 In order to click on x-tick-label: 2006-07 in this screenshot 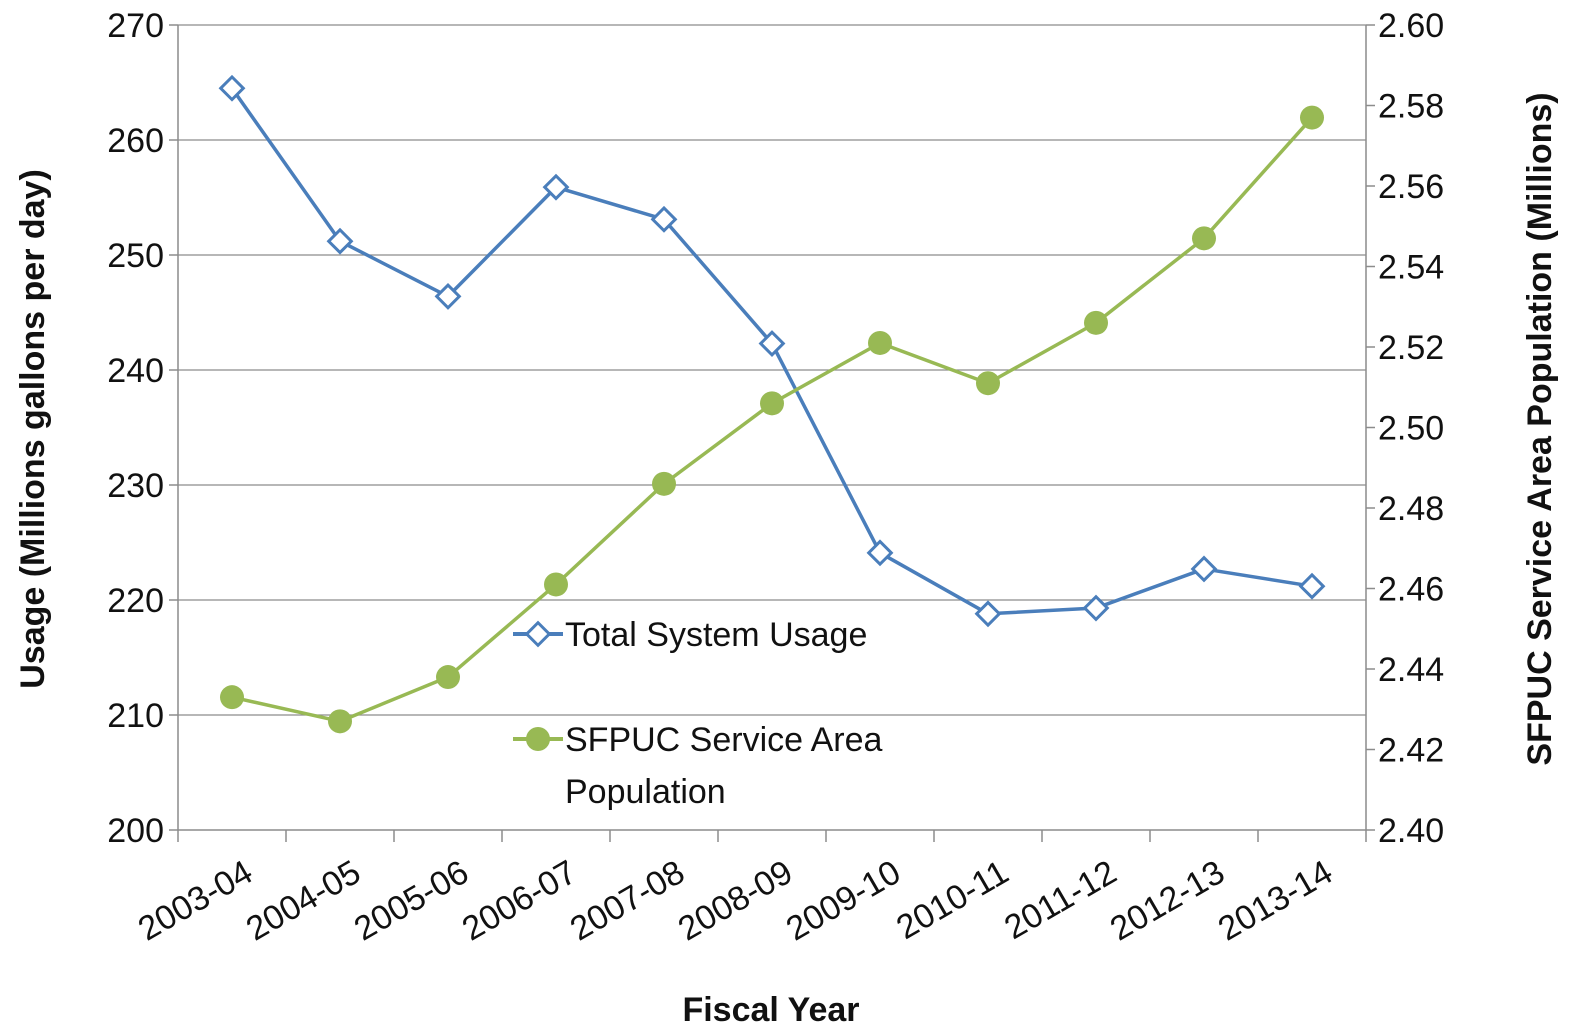, I will do `click(519, 900)`.